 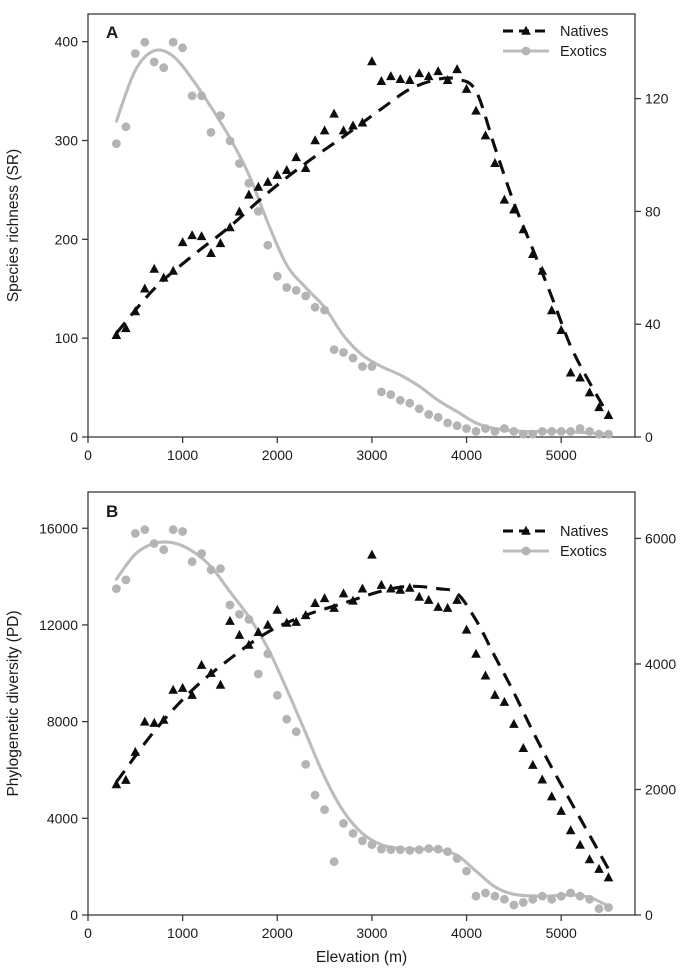 I want to click on panel-letter: A, so click(x=112, y=32).